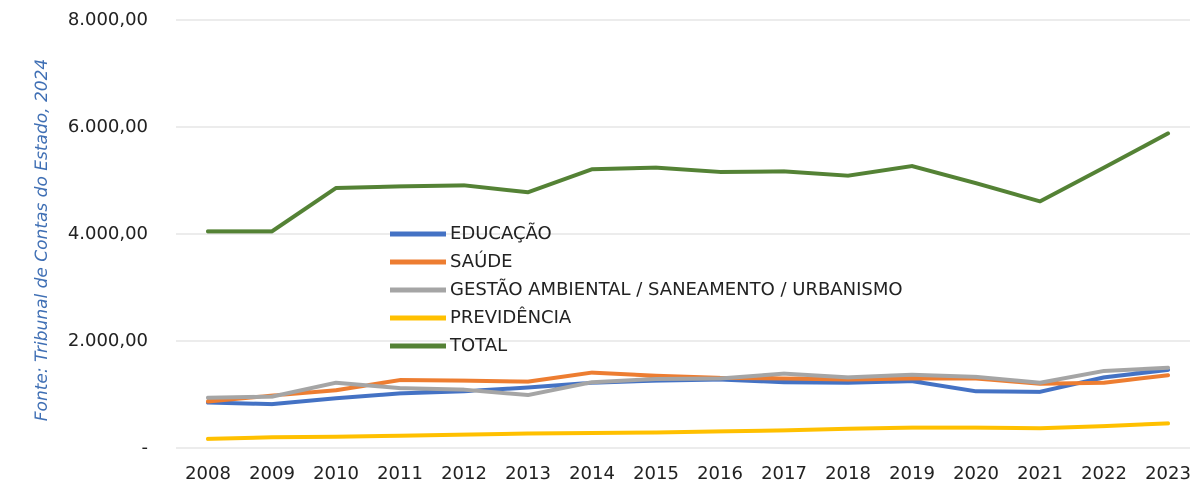 The width and height of the screenshot is (1191, 488). I want to click on x-tick-label: 2011, so click(400, 473).